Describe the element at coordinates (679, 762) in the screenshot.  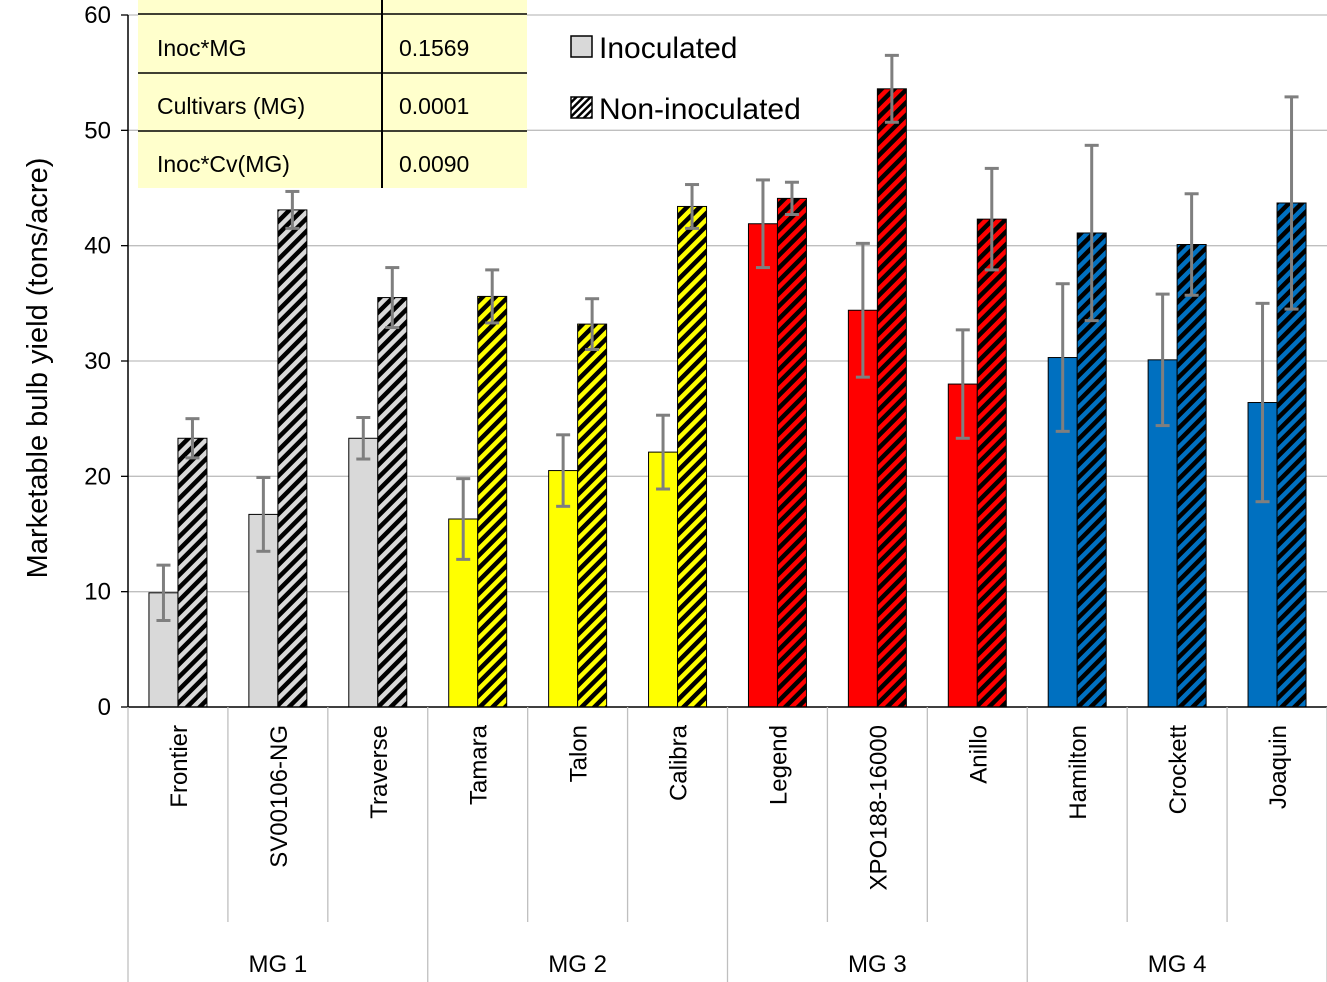
I see `category-label: Calibra` at that location.